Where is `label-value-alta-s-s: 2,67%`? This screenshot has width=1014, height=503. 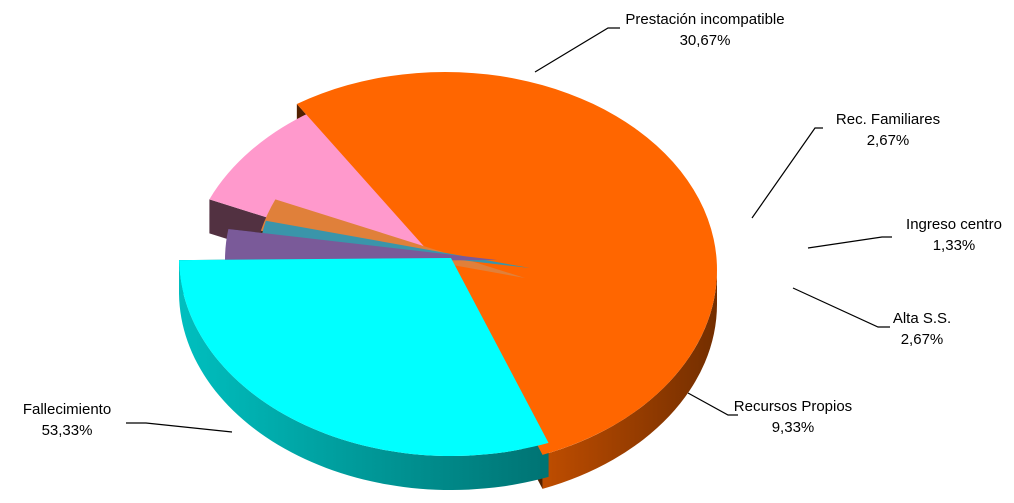
label-value-alta-s-s: 2,67% is located at coordinates (922, 339).